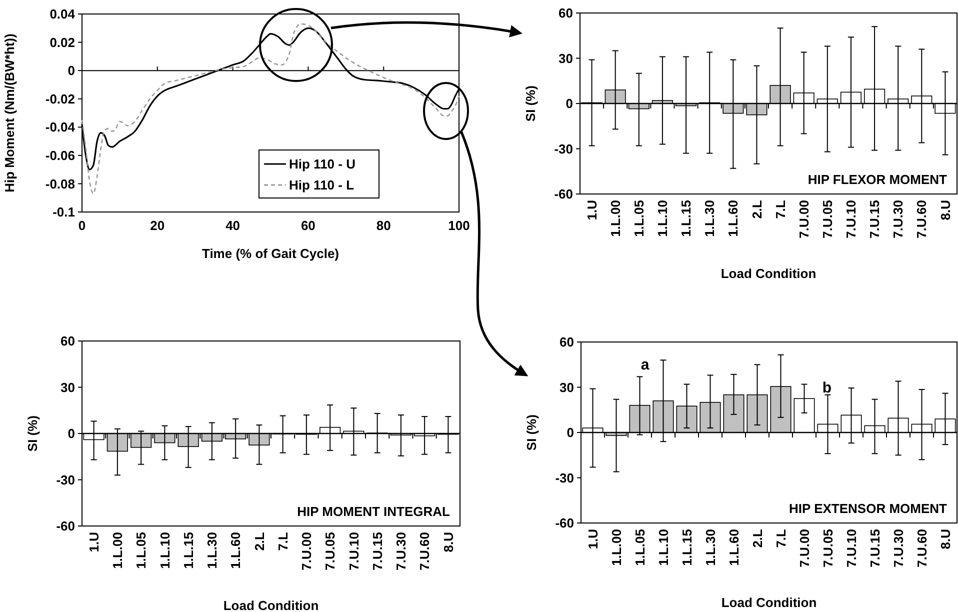 The width and height of the screenshot is (958, 612). Describe the element at coordinates (878, 179) in the screenshot. I see `text: HIP FLEXOR MOMENT` at that location.